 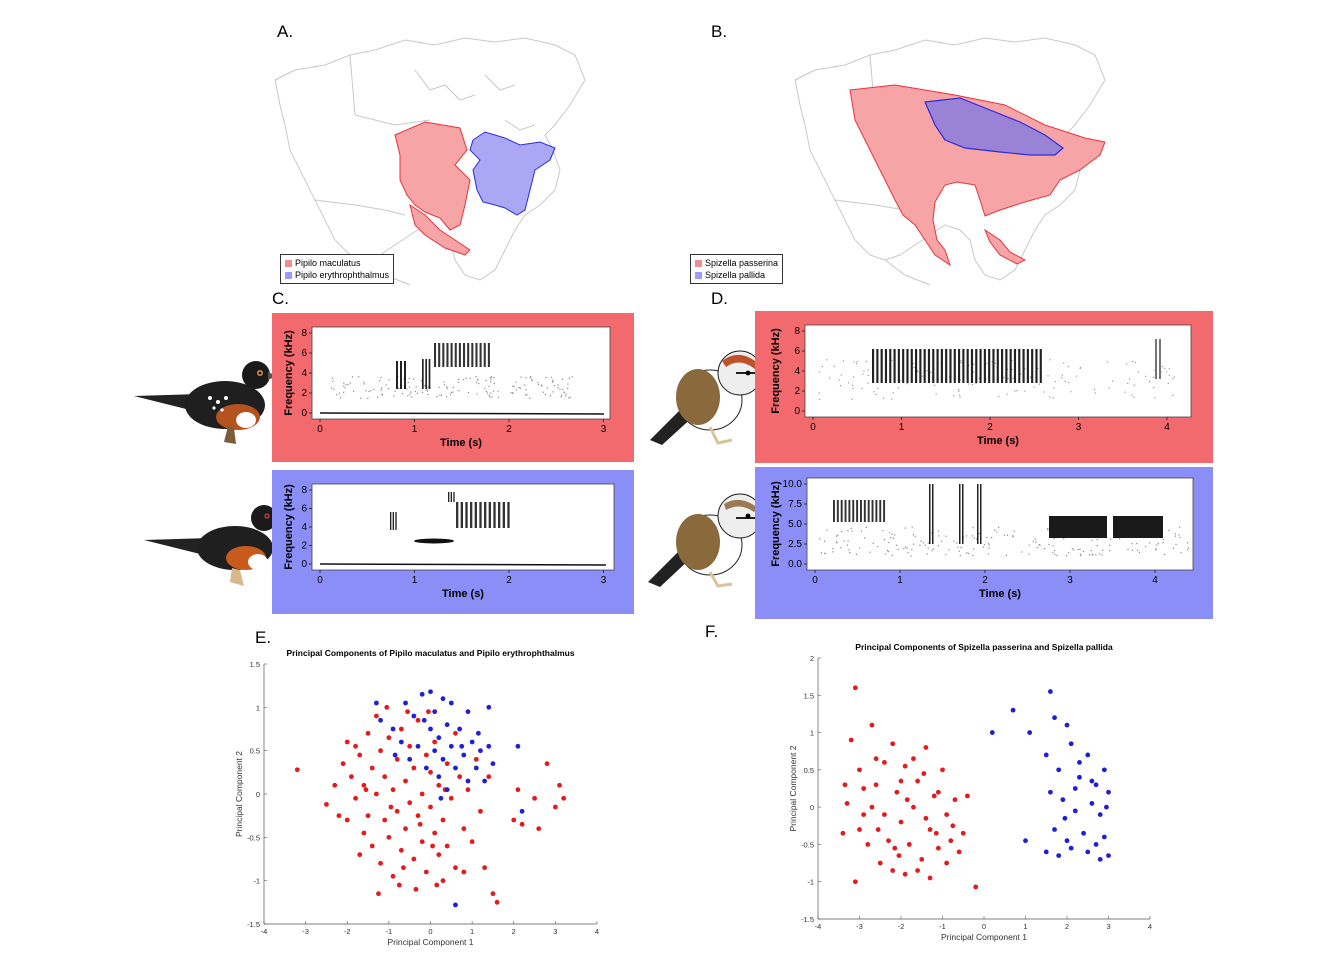 I want to click on song-note, so click(x=401, y=375).